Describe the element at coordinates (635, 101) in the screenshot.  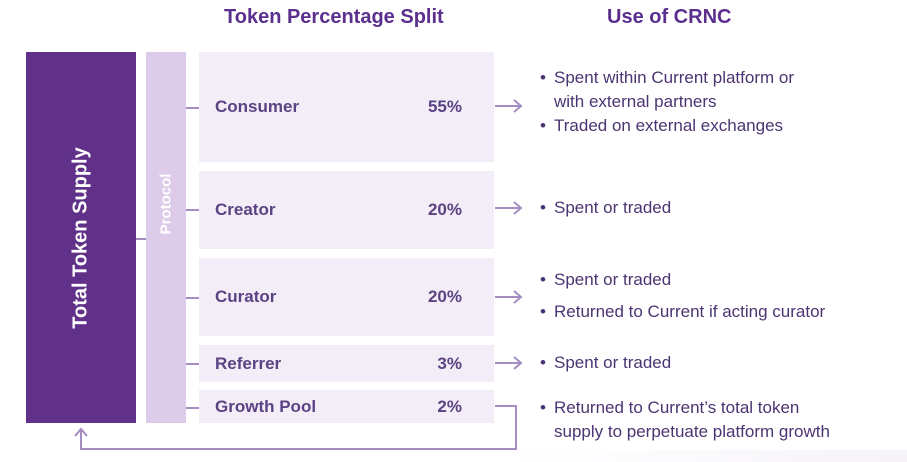
I see `use-line: with external partners` at that location.